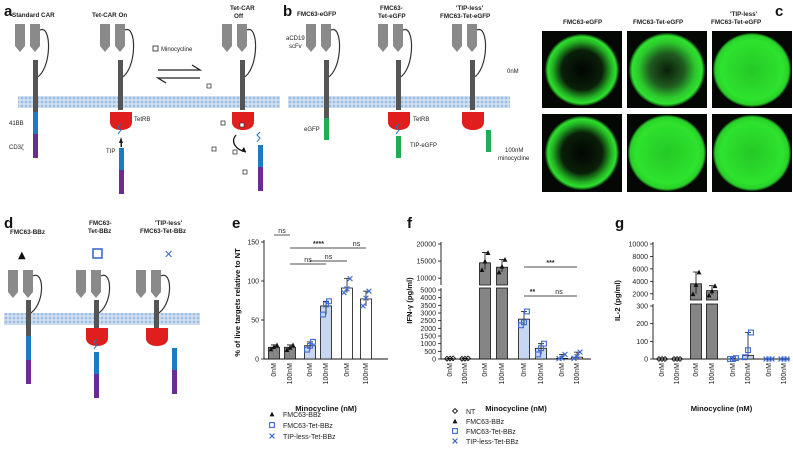 This screenshot has width=793, height=449. I want to click on y-axis-title: % of live targets relative to NT, so click(237, 302).